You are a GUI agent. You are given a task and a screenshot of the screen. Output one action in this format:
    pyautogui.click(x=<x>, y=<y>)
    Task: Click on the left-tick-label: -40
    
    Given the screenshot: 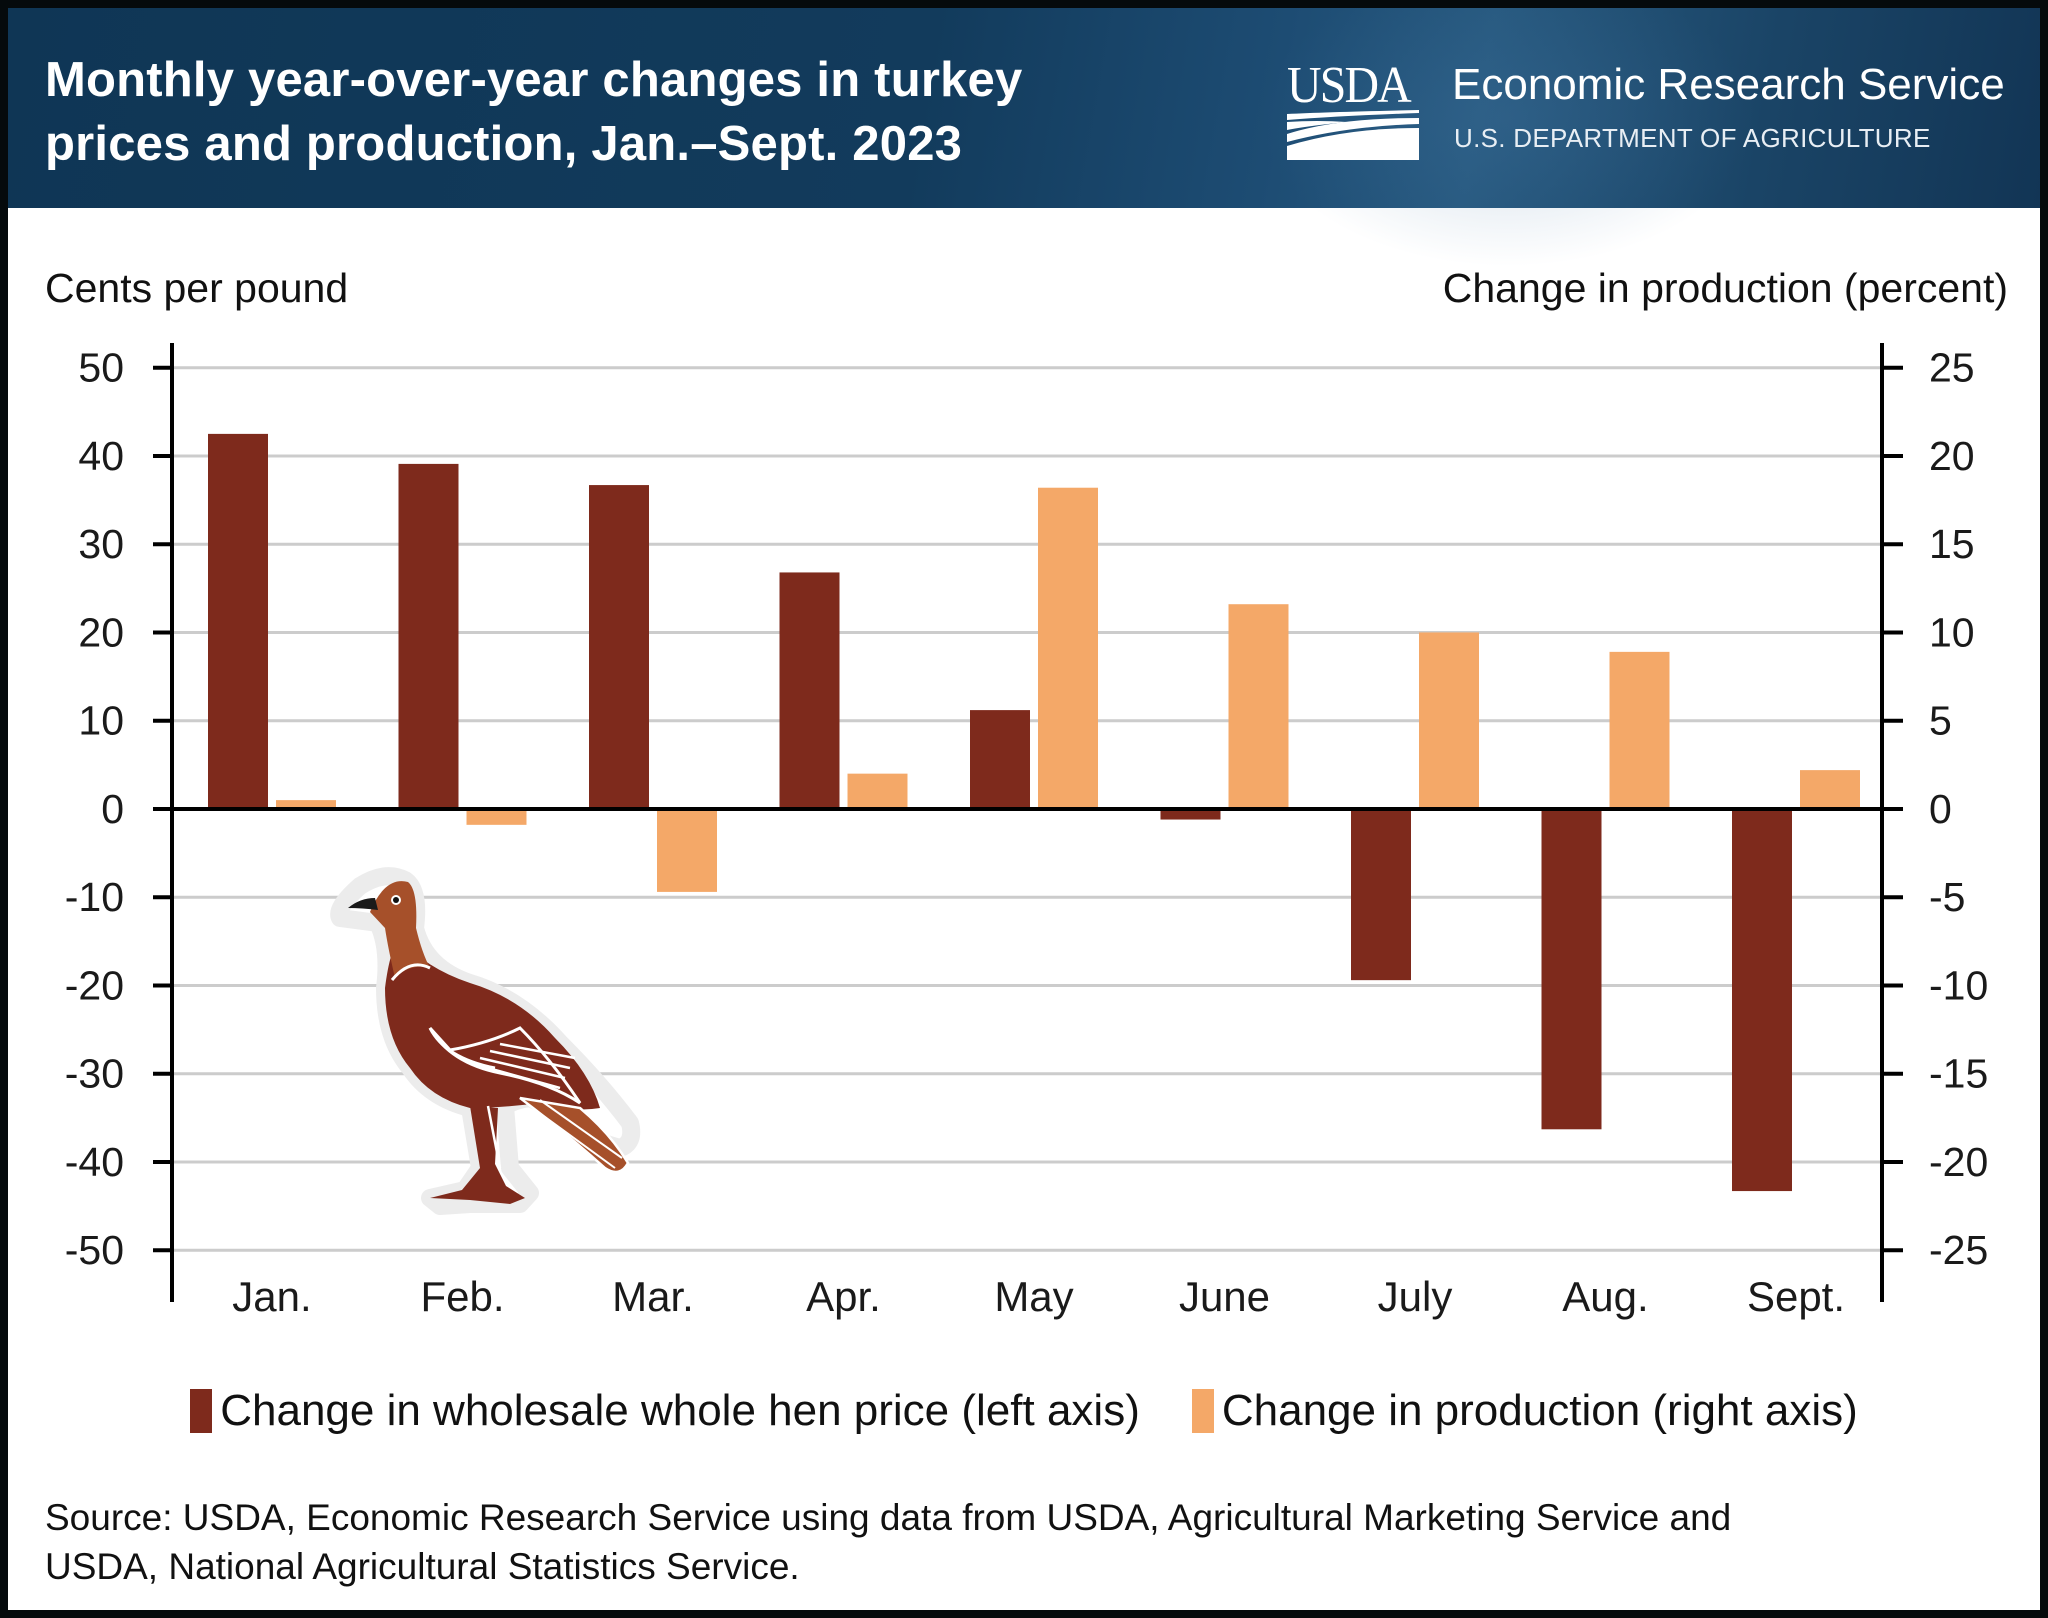 What is the action you would take?
    pyautogui.click(x=94, y=1162)
    